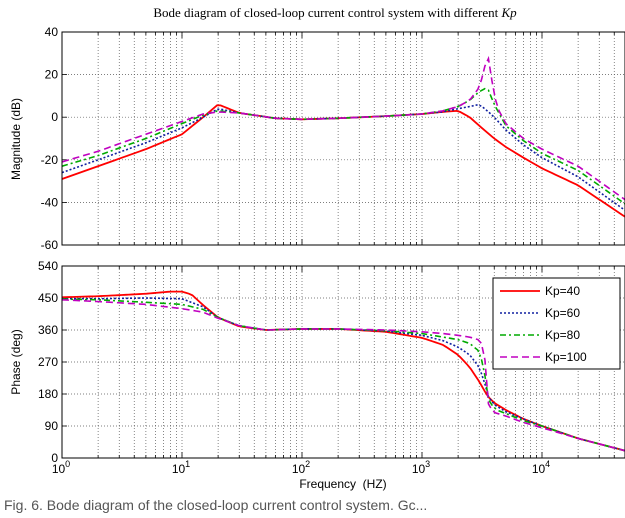 The height and width of the screenshot is (518, 625). Describe the element at coordinates (307, 464) in the screenshot. I see `phase-x-tick-exponent: 2` at that location.